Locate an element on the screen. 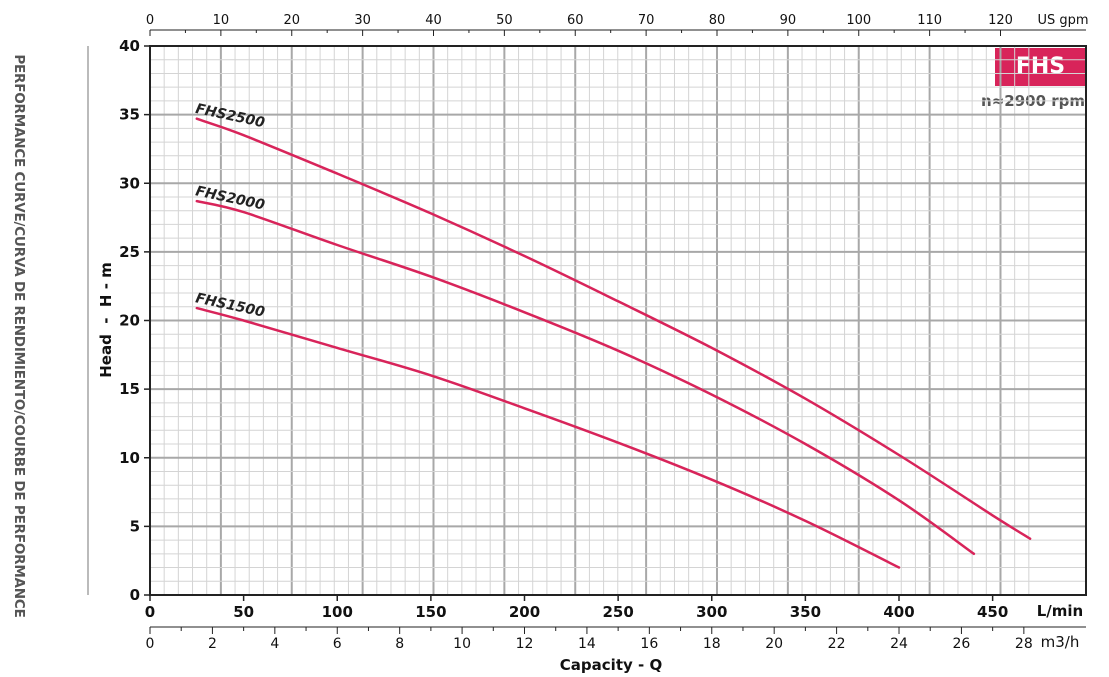 This screenshot has width=1109, height=677. x-axis-tick-label: 300 is located at coordinates (711, 612).